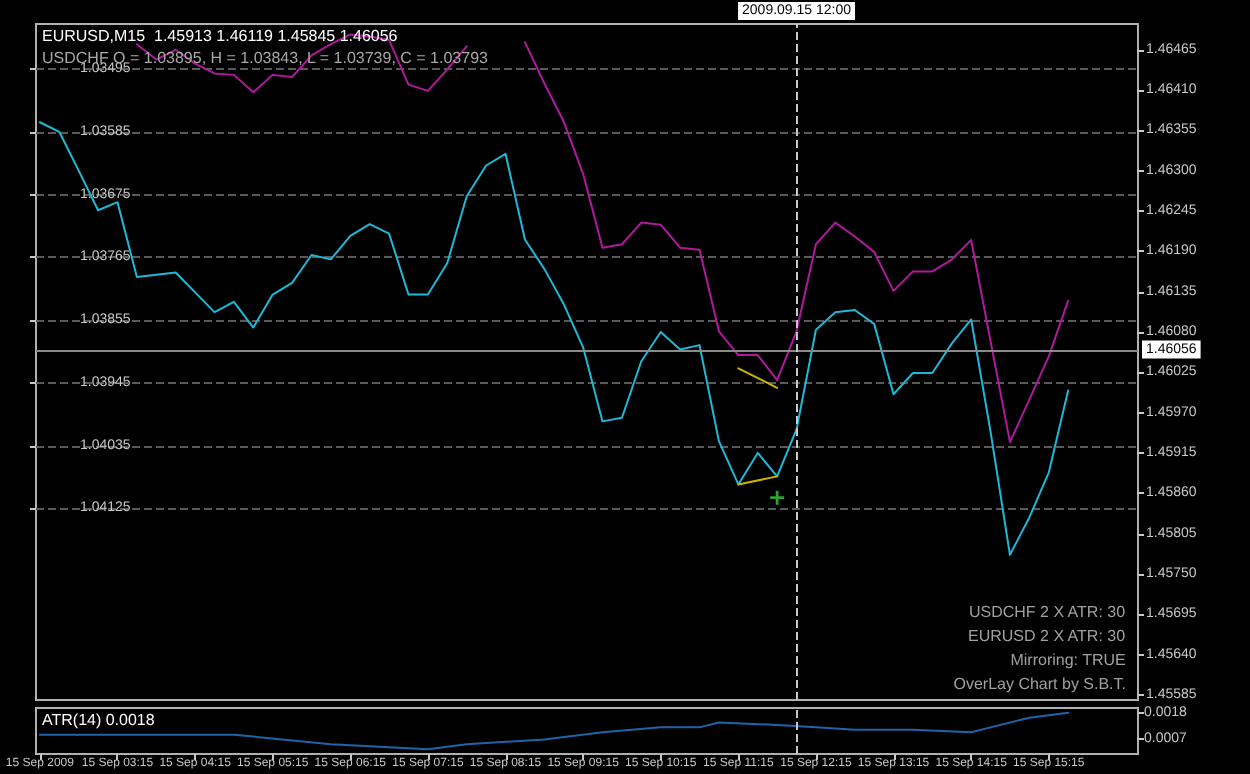 The image size is (1250, 774). Describe the element at coordinates (1047, 636) in the screenshot. I see `annotation: EURUSD 2 X ATR: 30` at that location.